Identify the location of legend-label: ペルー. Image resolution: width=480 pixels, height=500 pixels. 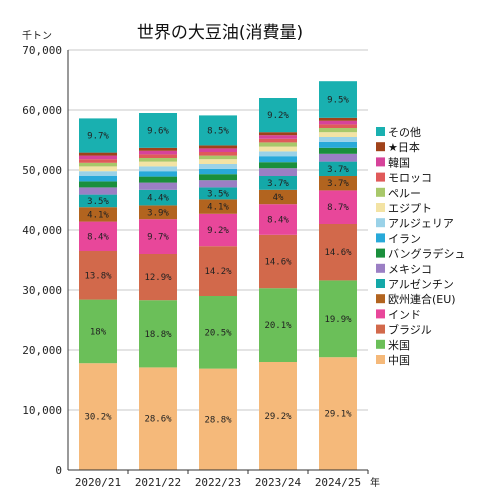
(404, 193).